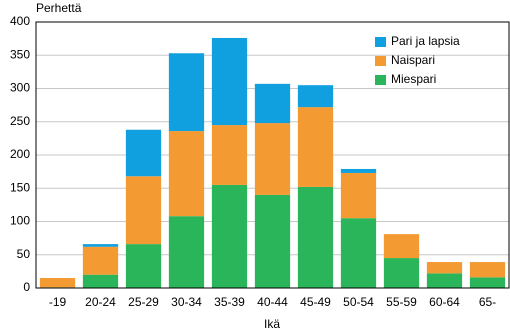 The height and width of the screenshot is (334, 510). What do you see at coordinates (20, 154) in the screenshot?
I see `y-tick-label: 200` at bounding box center [20, 154].